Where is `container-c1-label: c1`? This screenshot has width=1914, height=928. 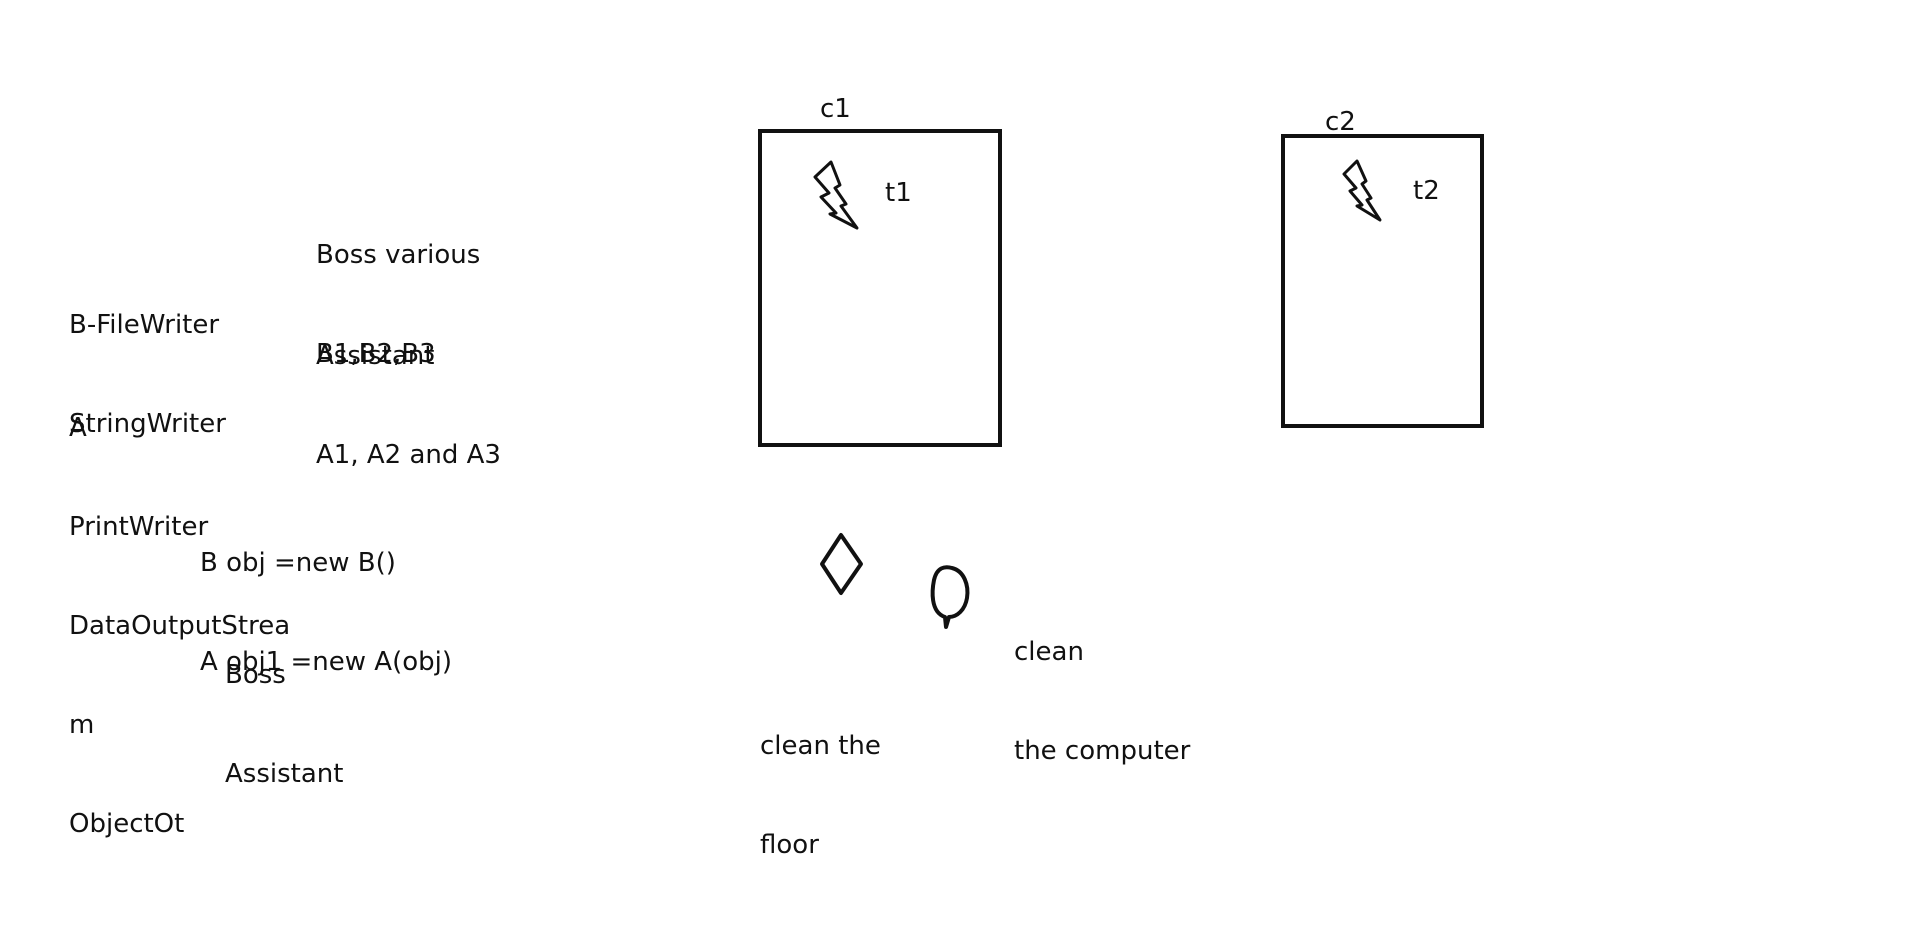 container-c1-label: c1 is located at coordinates (835, 109).